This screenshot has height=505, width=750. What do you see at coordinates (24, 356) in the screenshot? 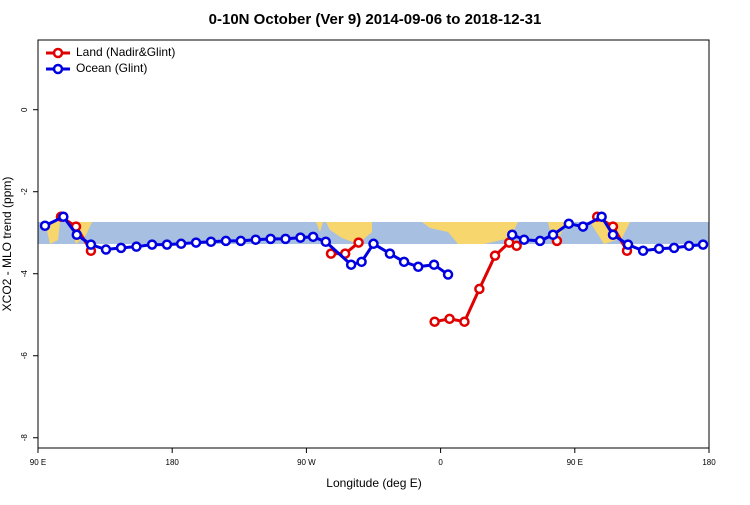
I see `y-tick-label: -6` at bounding box center [24, 356].